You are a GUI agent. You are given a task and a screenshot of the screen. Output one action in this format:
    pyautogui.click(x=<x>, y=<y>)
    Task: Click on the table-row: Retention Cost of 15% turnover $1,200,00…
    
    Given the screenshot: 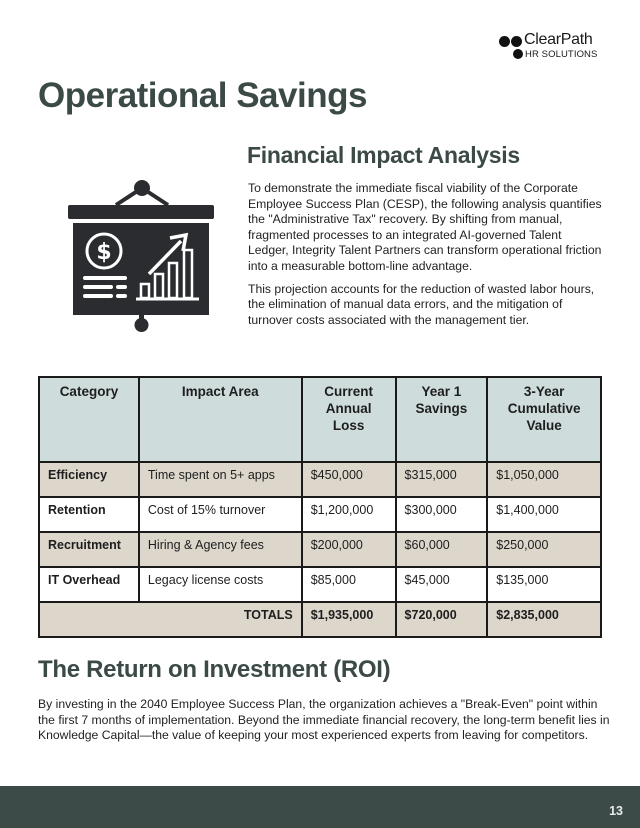 What is the action you would take?
    pyautogui.click(x=320, y=514)
    